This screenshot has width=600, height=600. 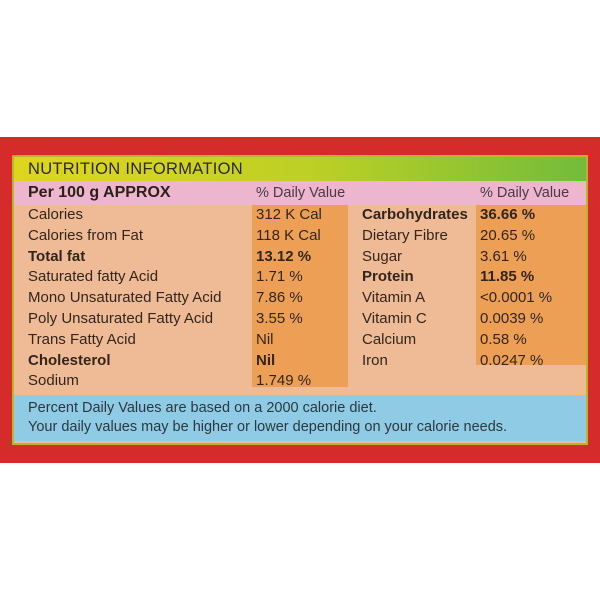 I want to click on nutrient-row: Saturated fatty Acid 1.71 % Protein 11.85 %, so click(x=300, y=277).